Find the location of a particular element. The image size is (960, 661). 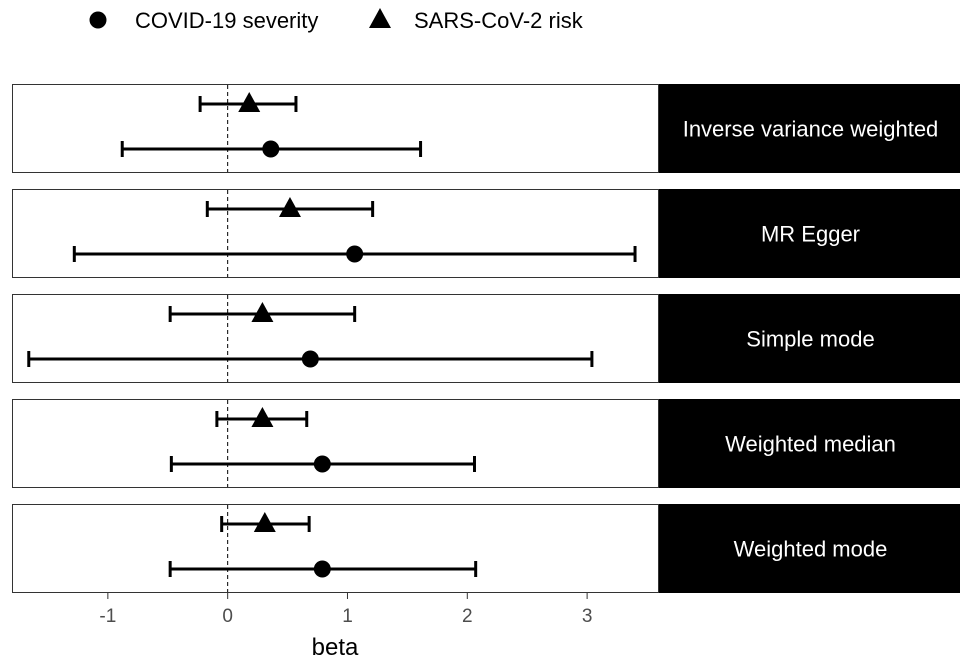

panel: Simple mode is located at coordinates (486, 338).